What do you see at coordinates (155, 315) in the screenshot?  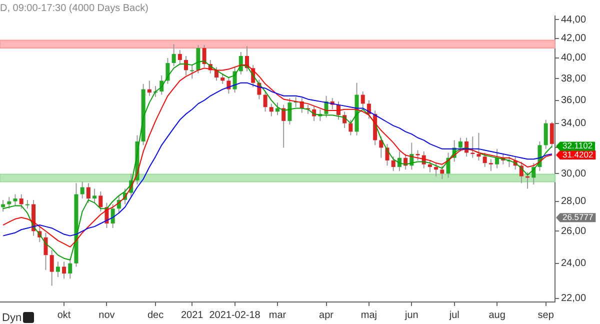 I see `x-tick-label: dec` at bounding box center [155, 315].